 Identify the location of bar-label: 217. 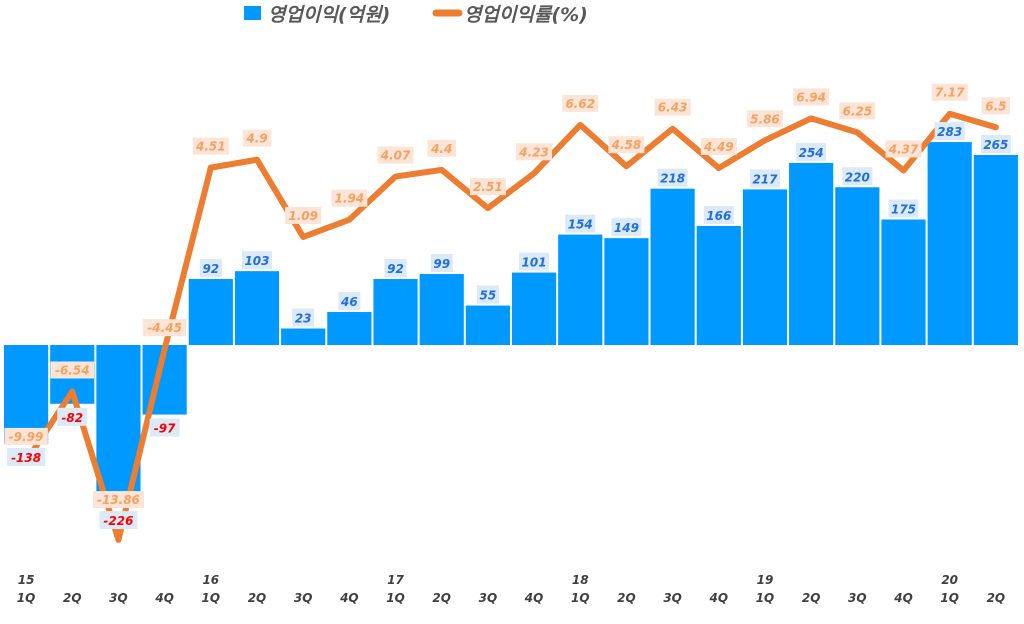
(765, 179).